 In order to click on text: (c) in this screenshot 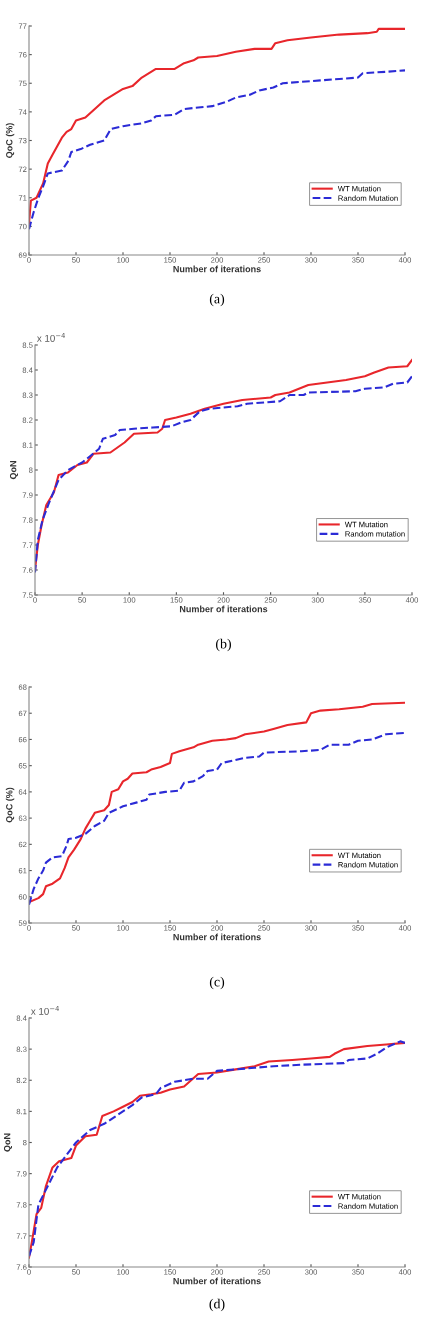, I will do `click(217, 983)`.